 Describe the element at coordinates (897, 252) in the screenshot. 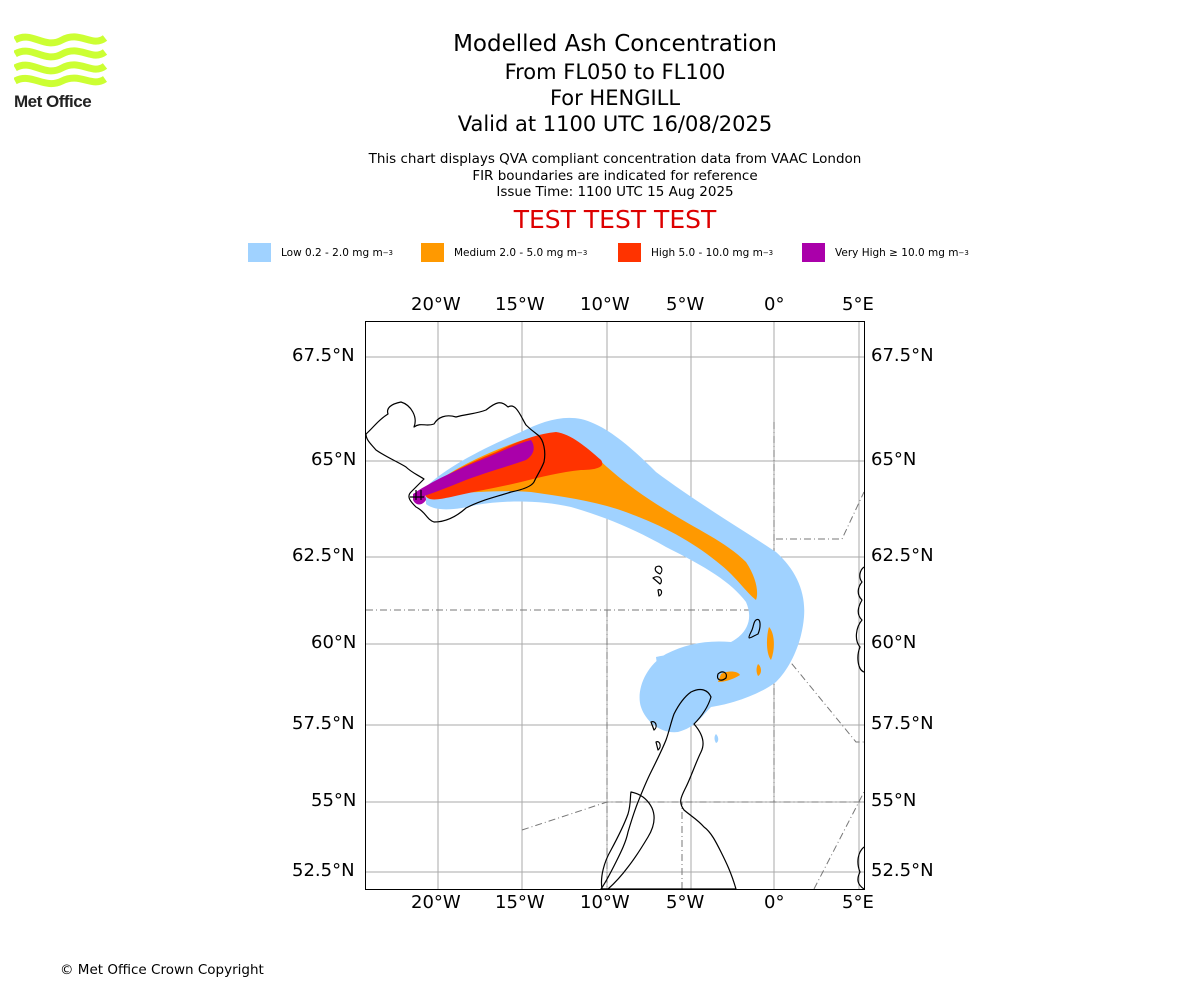

I see `legend-label: Very High ≥ 10.0 mg m` at that location.